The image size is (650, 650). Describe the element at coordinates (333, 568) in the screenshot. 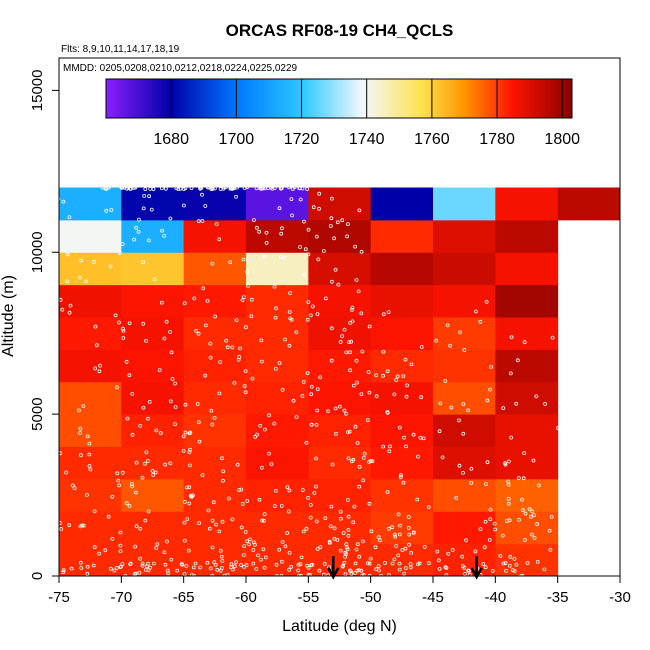

I see `arrow-marker` at that location.